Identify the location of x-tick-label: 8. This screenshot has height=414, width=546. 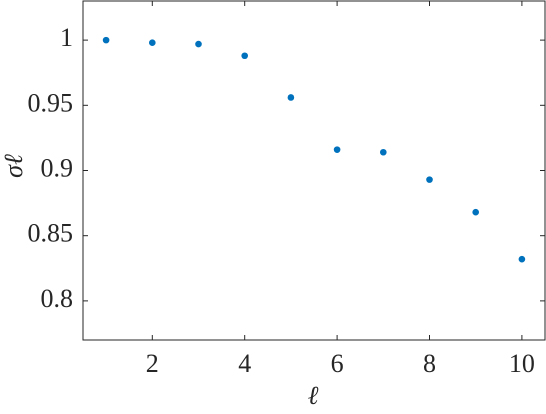
(429, 363).